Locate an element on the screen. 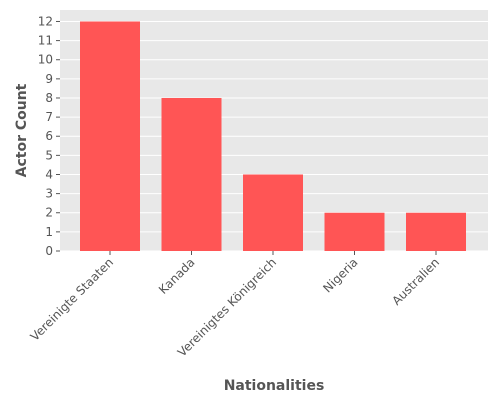  x-tick-label: Nigeria is located at coordinates (340, 275).